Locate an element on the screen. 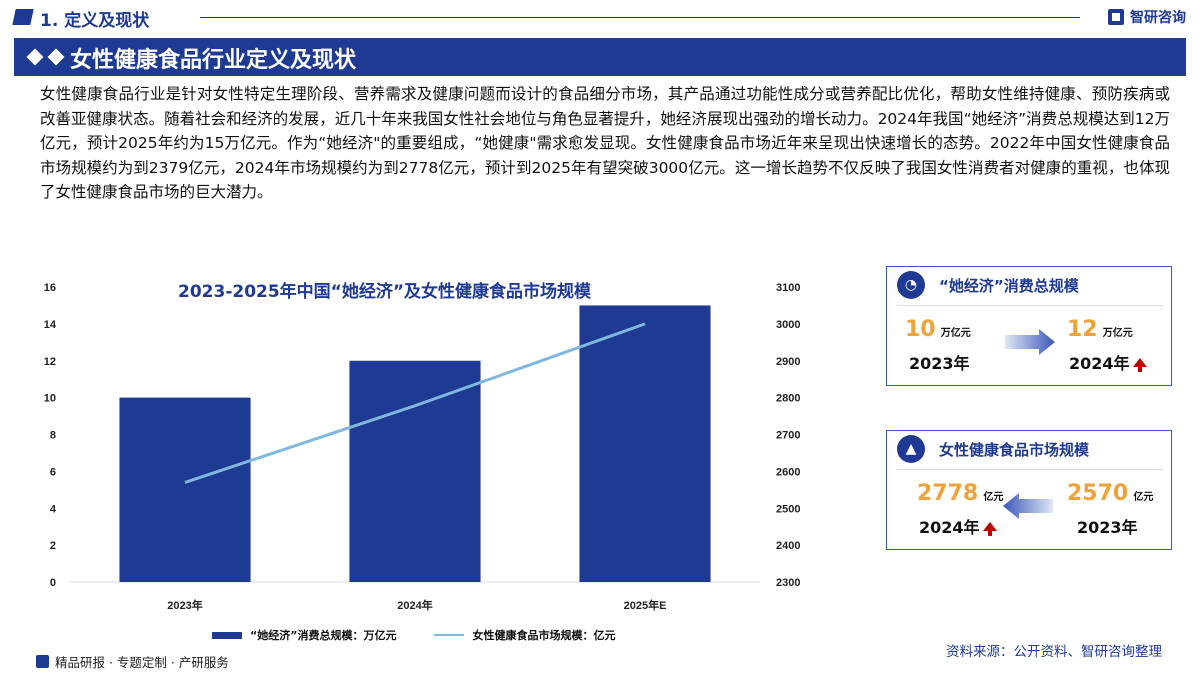 Image resolution: width=1200 pixels, height=673 pixels. left-arrow-icon is located at coordinates (1028, 506).